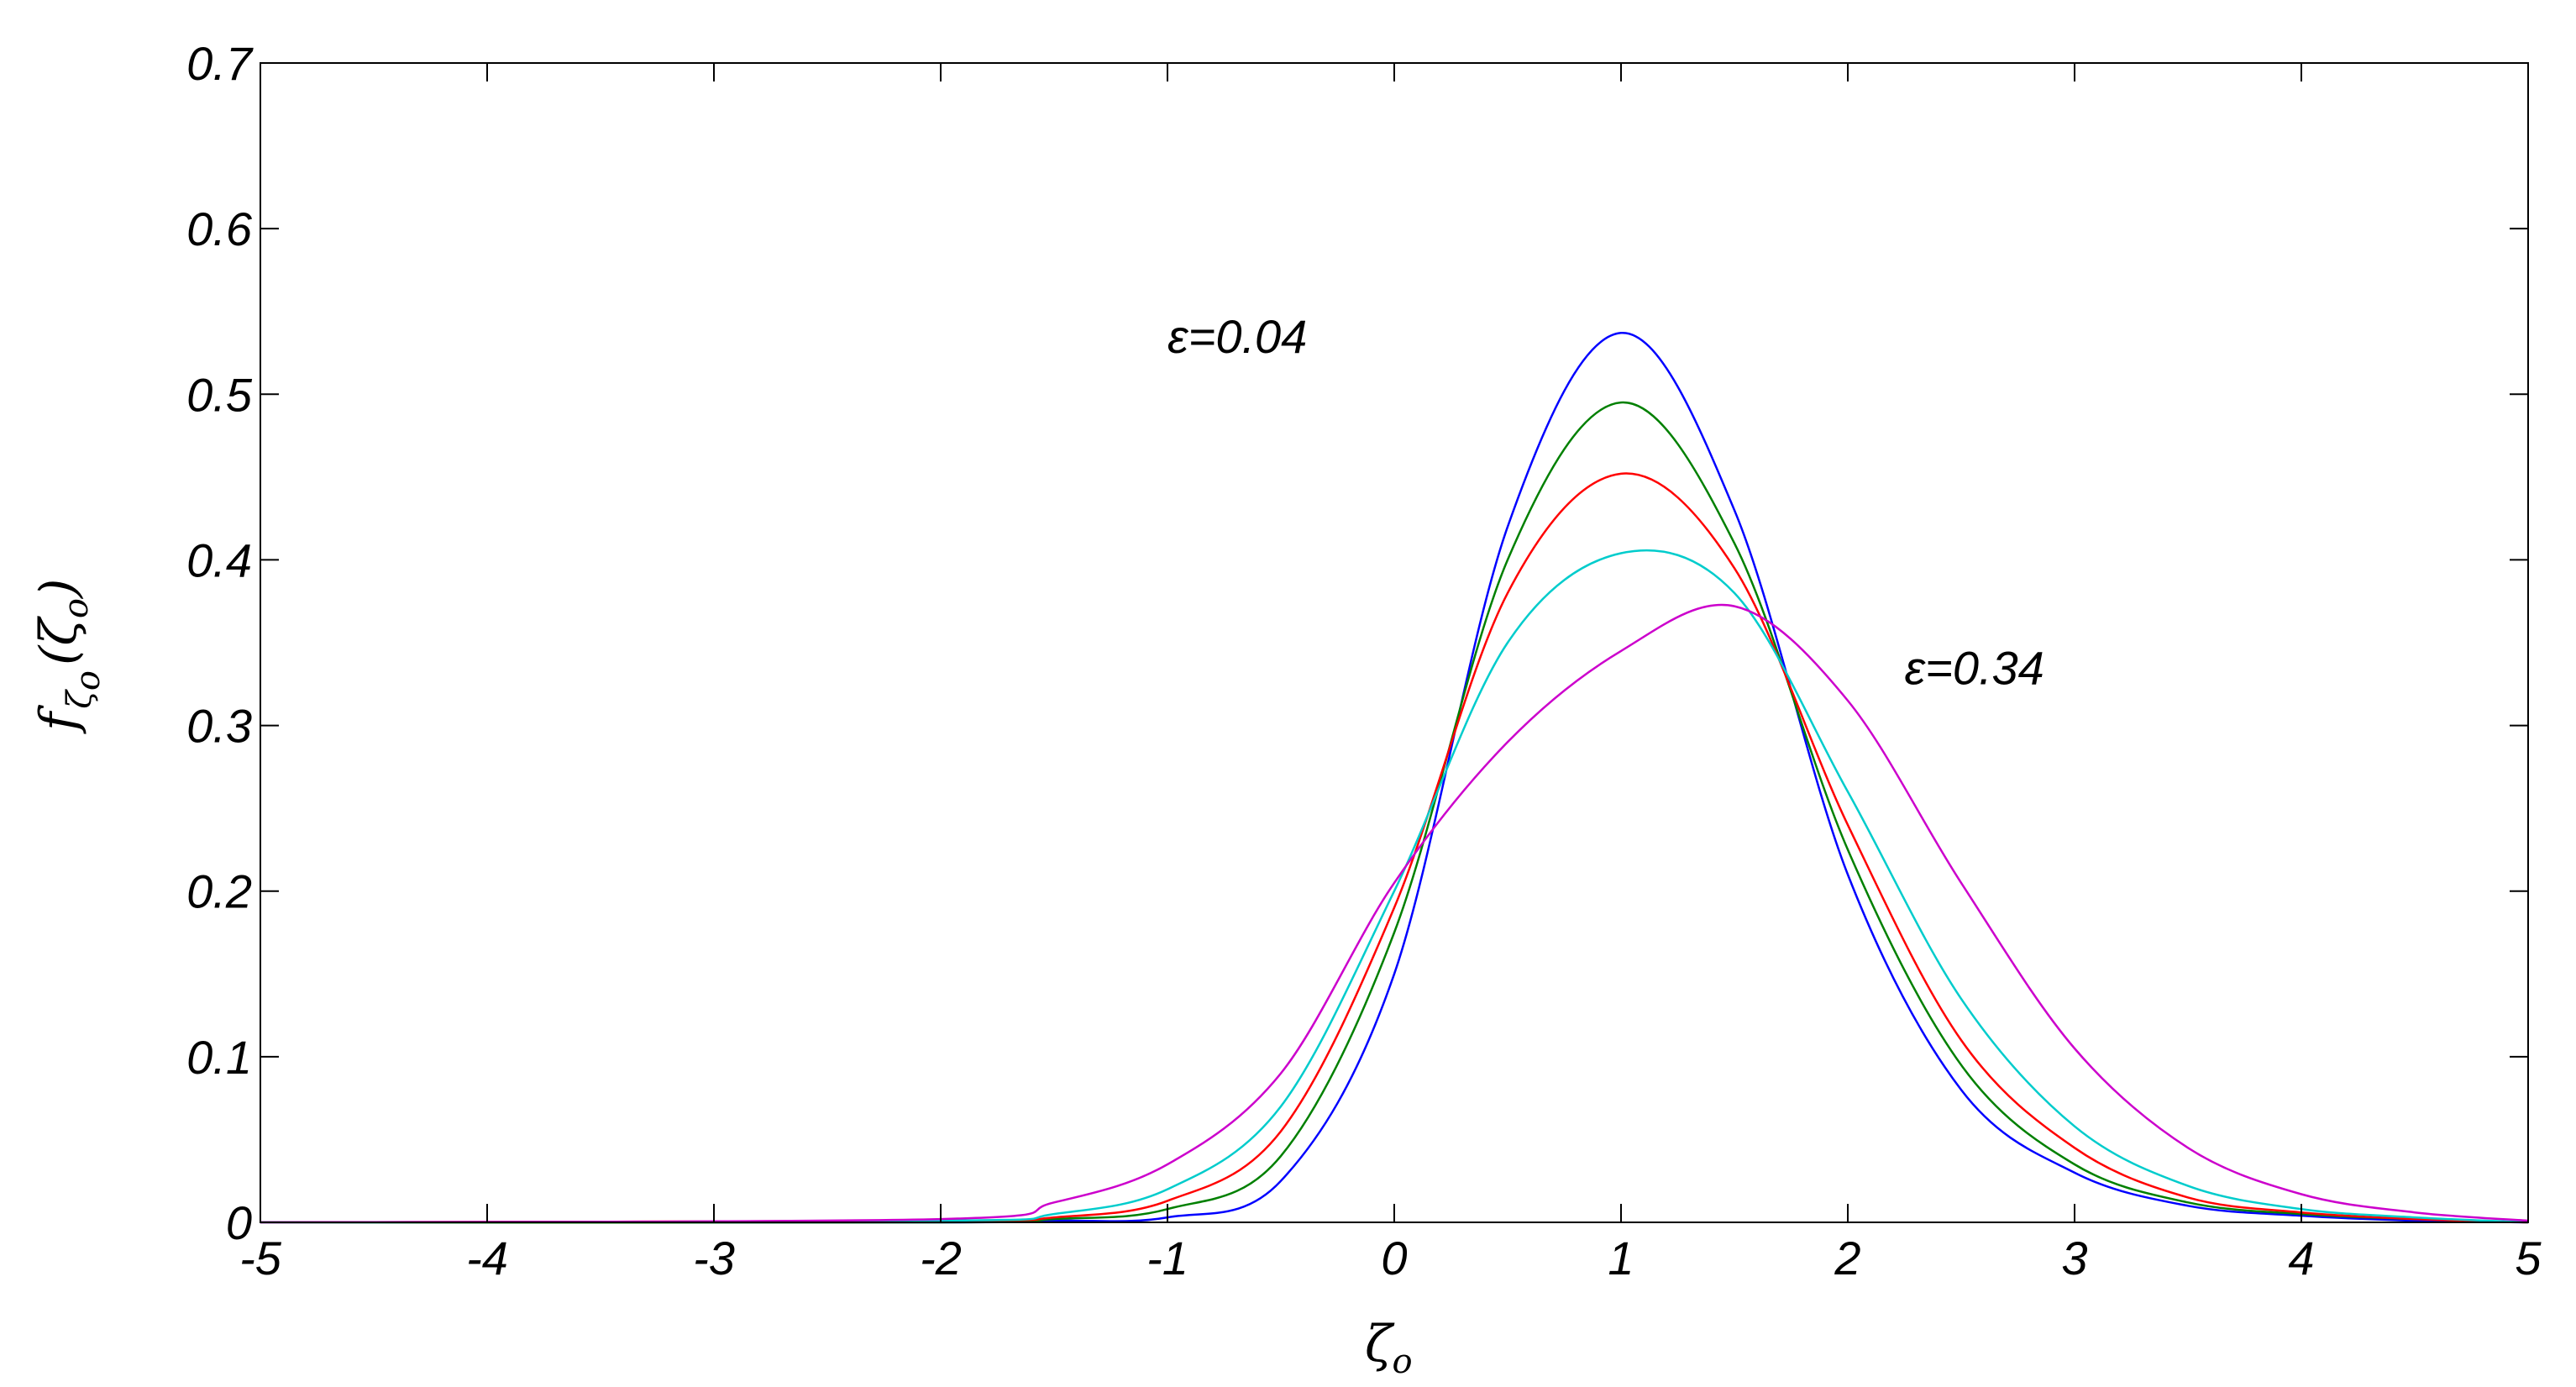 The image size is (2576, 1387). What do you see at coordinates (220, 643) in the screenshot?
I see `y-tick-labels: 0 0.1 0.2 0.3 0.4 0.5 0.6 0.7` at bounding box center [220, 643].